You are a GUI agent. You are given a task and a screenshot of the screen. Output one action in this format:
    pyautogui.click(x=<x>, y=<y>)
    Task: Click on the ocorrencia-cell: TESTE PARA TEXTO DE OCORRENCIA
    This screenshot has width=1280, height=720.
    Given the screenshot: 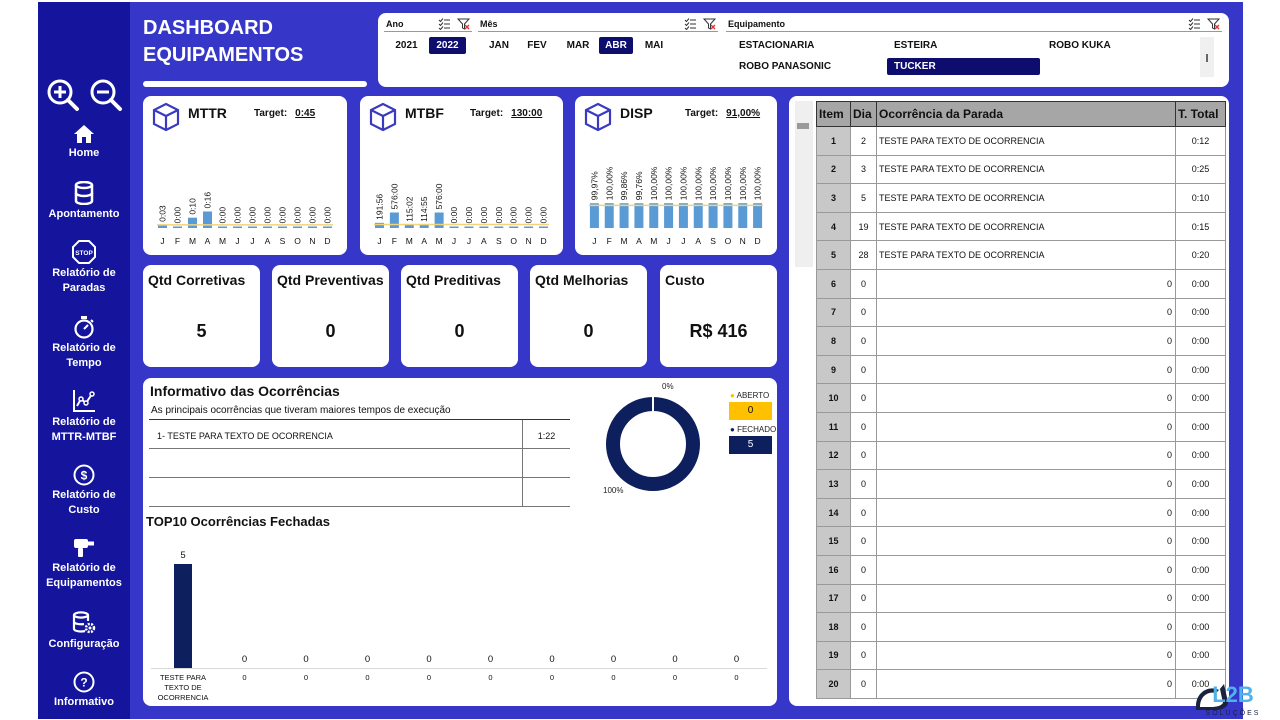 What is the action you would take?
    pyautogui.click(x=1026, y=169)
    